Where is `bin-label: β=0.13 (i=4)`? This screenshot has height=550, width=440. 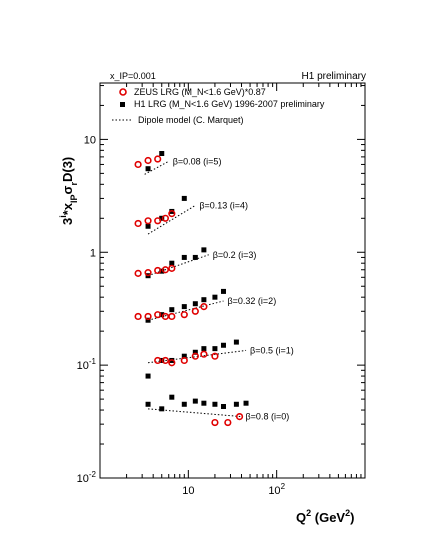
bin-label: β=0.13 (i=4) is located at coordinates (223, 205).